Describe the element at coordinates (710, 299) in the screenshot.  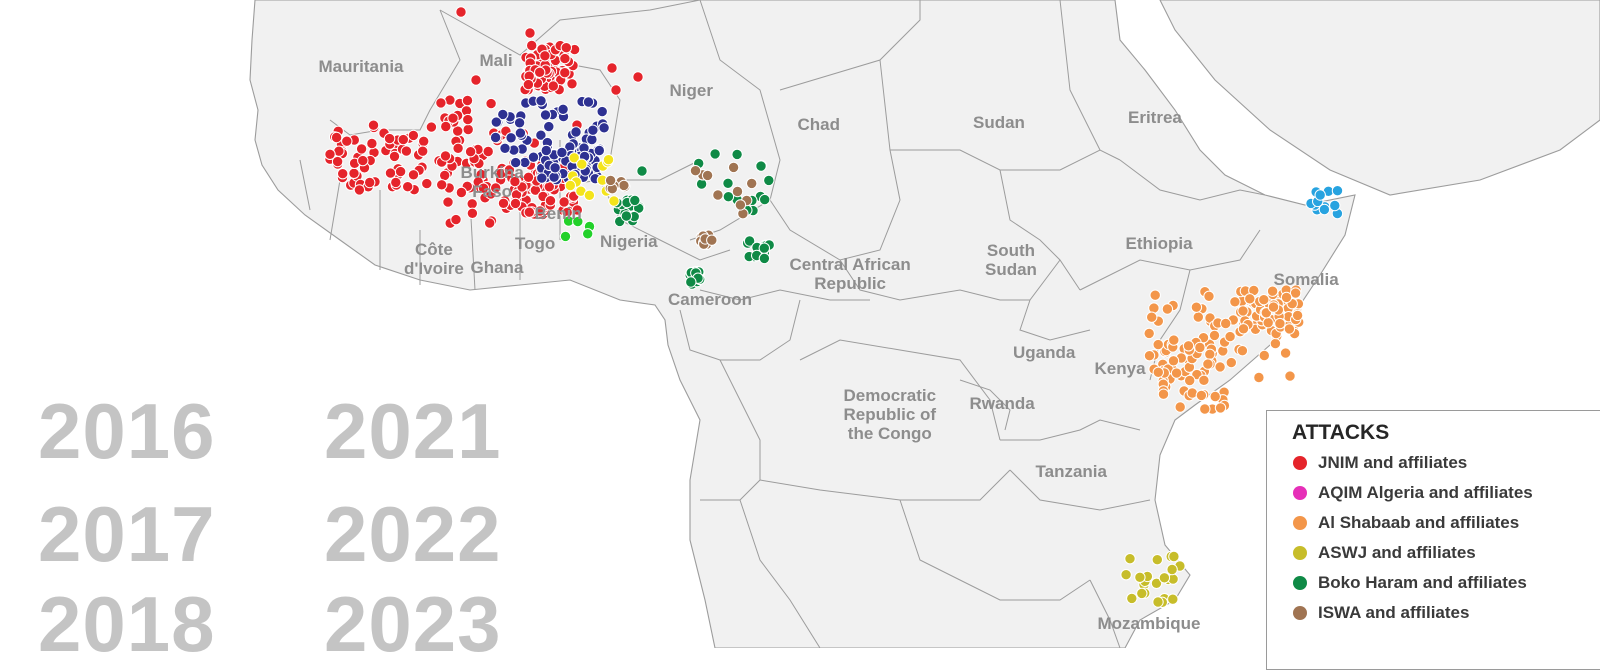
I see `country-label-cameroon: Cameroon` at that location.